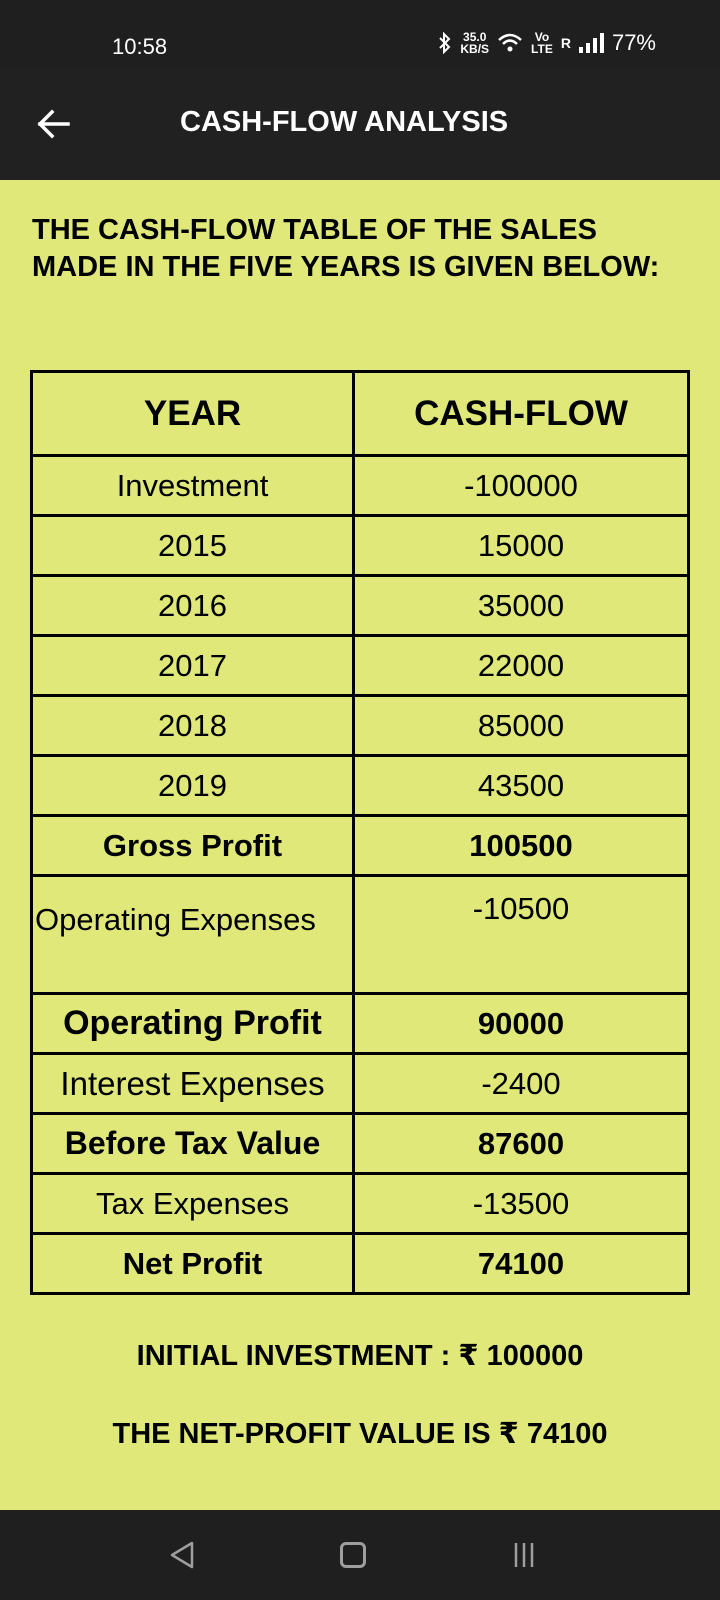 Image resolution: width=720 pixels, height=1600 pixels. I want to click on network-speed-value: 35.0, so click(475, 37).